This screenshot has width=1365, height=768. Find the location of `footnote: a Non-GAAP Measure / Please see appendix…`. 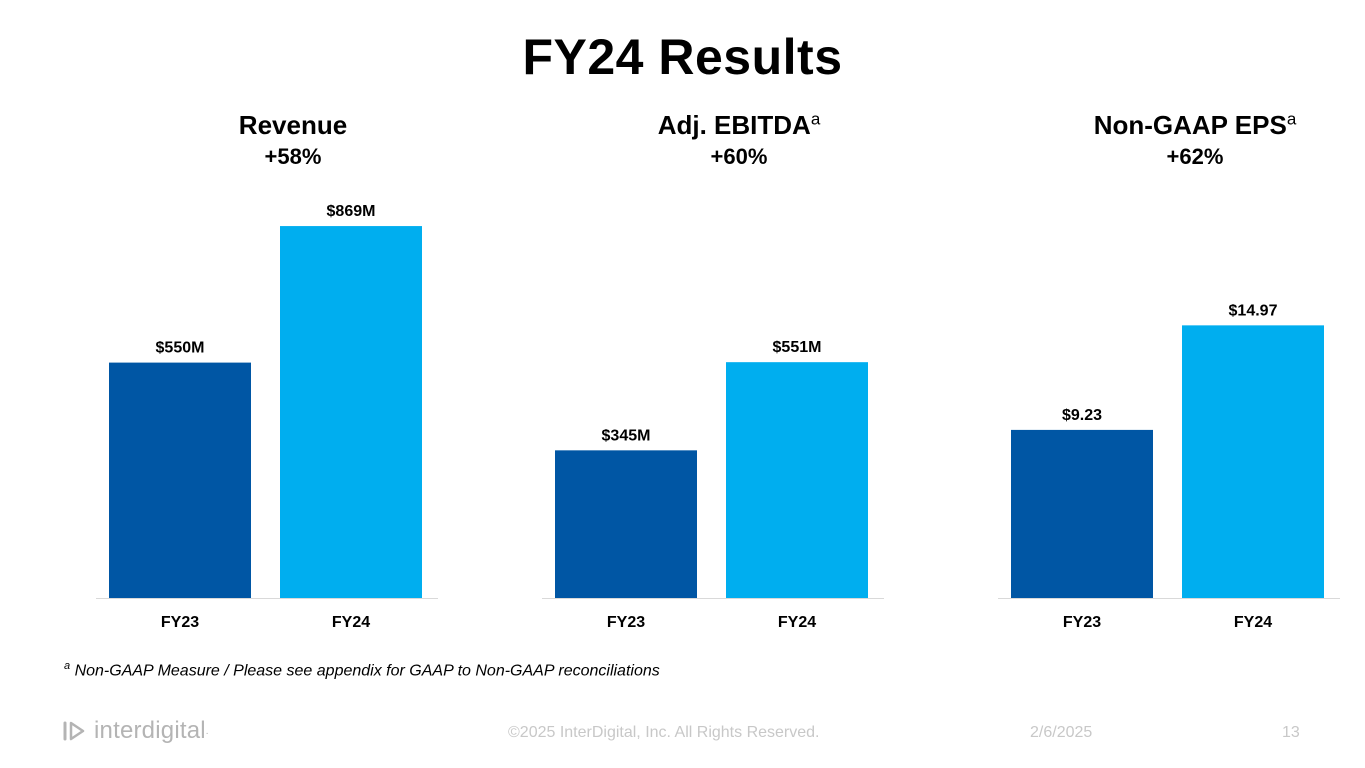

footnote: a Non-GAAP Measure / Please see appendix… is located at coordinates (362, 670).